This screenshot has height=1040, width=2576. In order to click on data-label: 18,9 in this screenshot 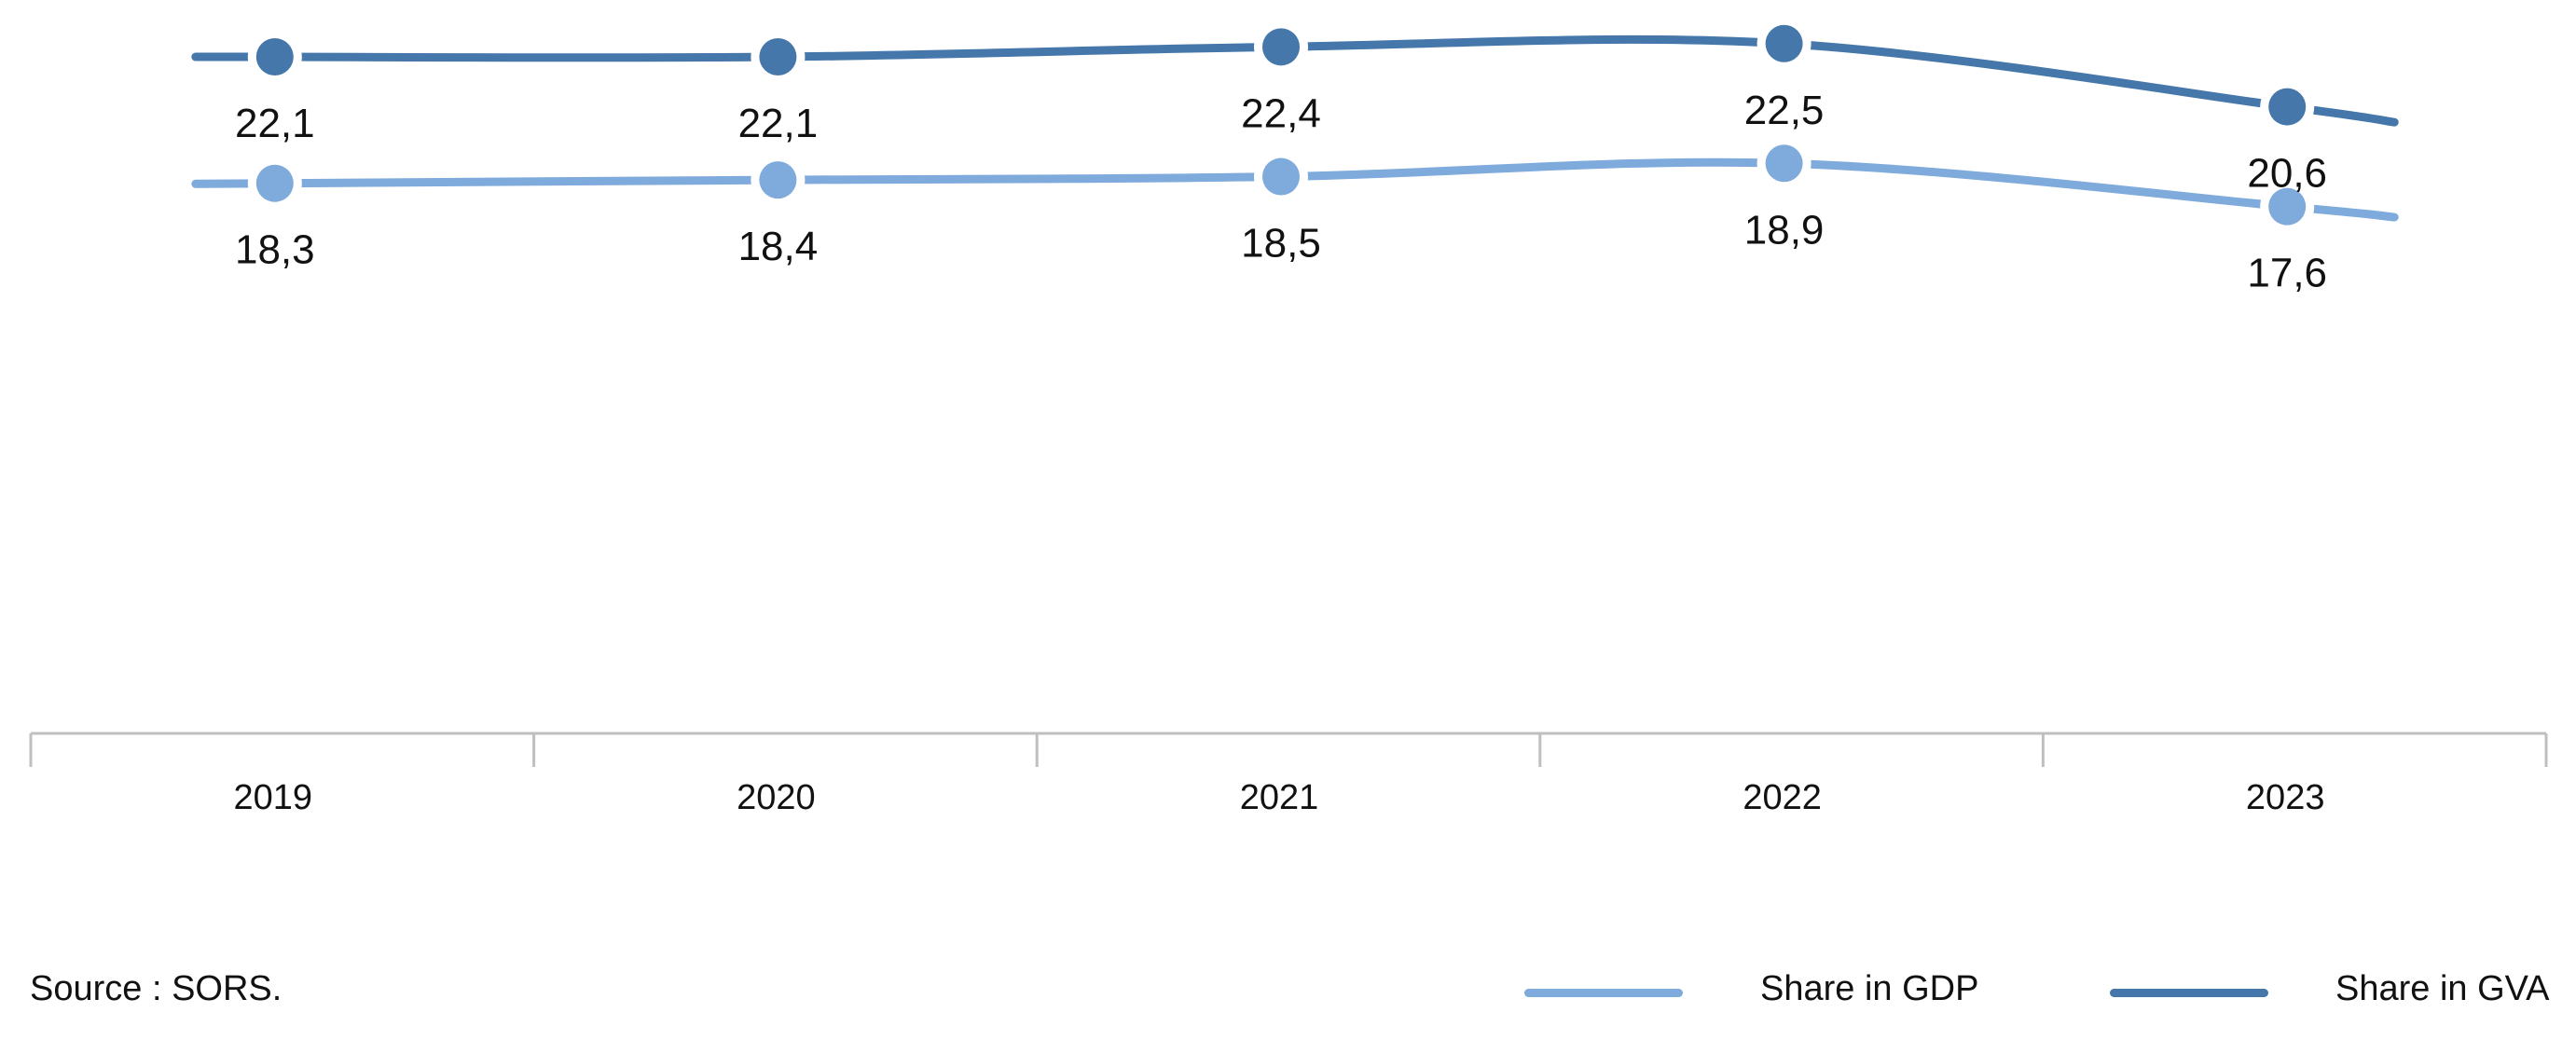, I will do `click(1784, 230)`.